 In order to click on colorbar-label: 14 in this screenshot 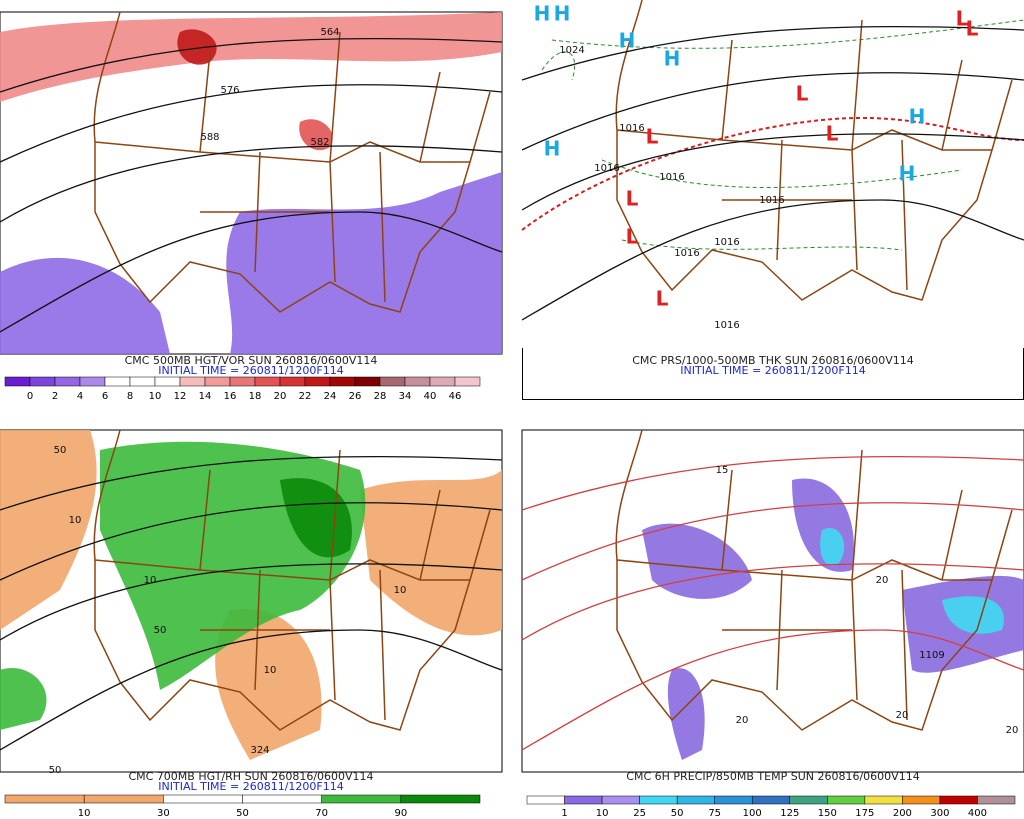, I will do `click(205, 396)`.